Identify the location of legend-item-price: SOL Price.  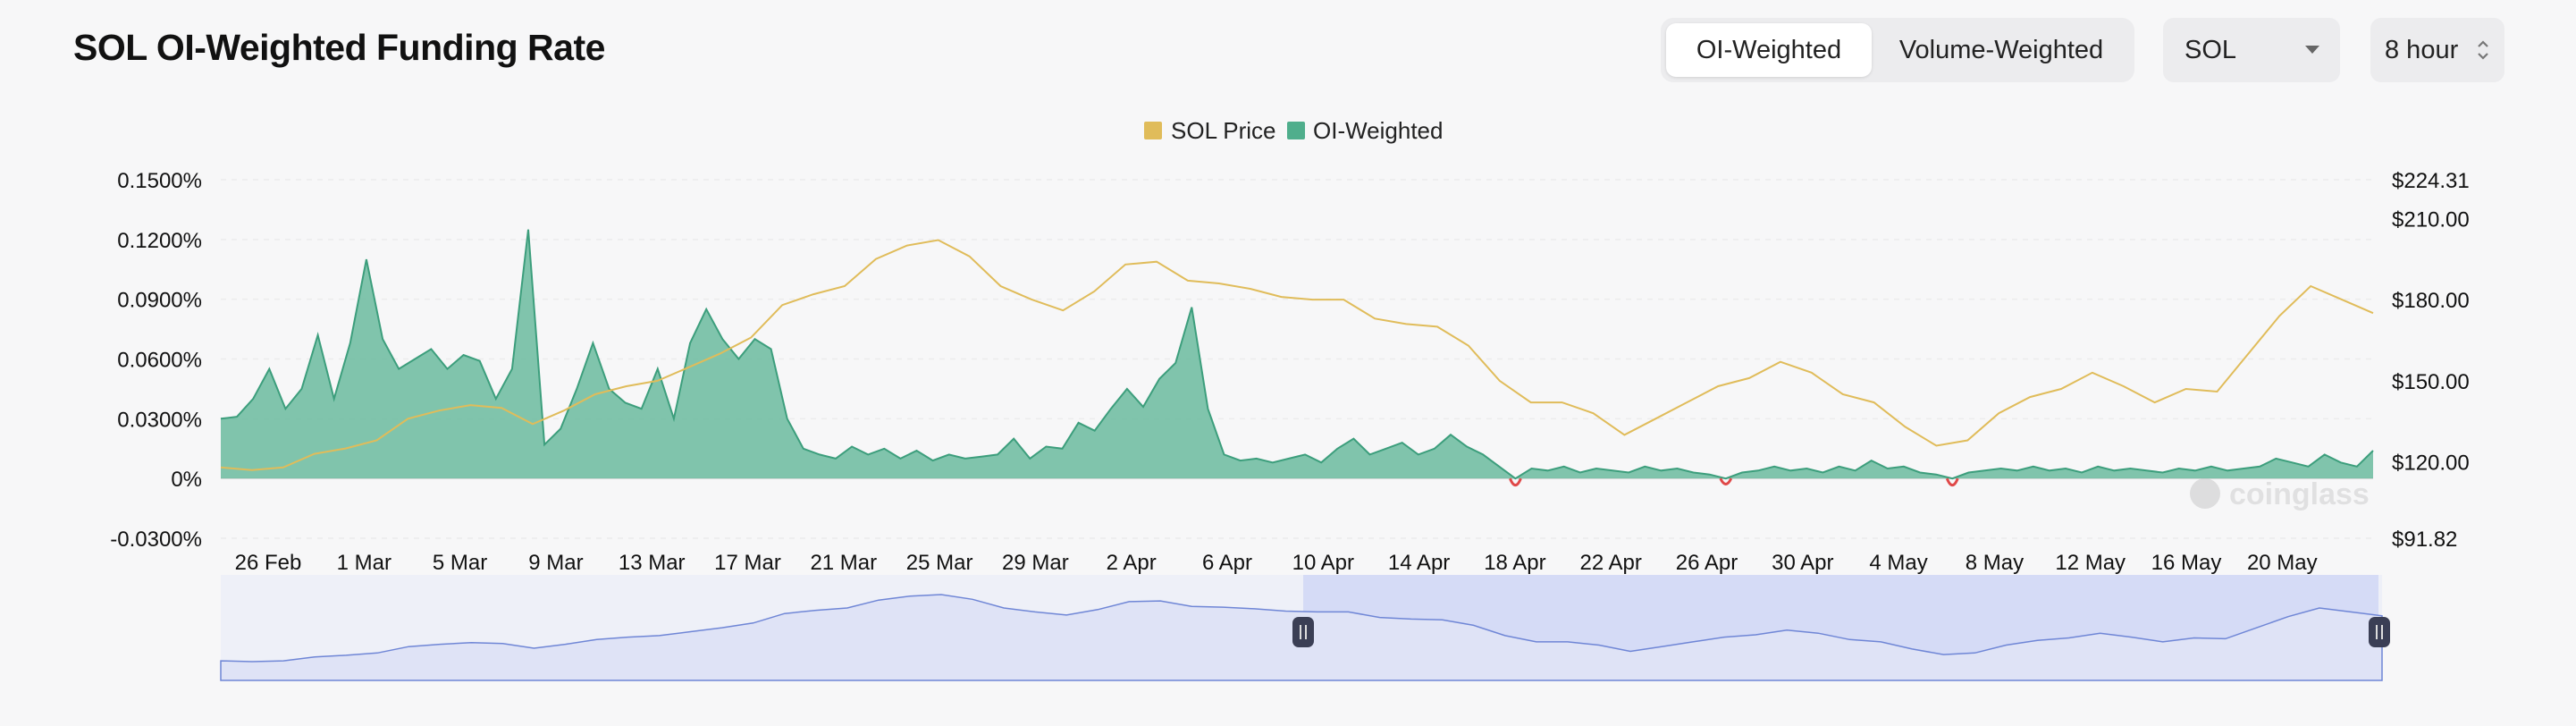
(1210, 130).